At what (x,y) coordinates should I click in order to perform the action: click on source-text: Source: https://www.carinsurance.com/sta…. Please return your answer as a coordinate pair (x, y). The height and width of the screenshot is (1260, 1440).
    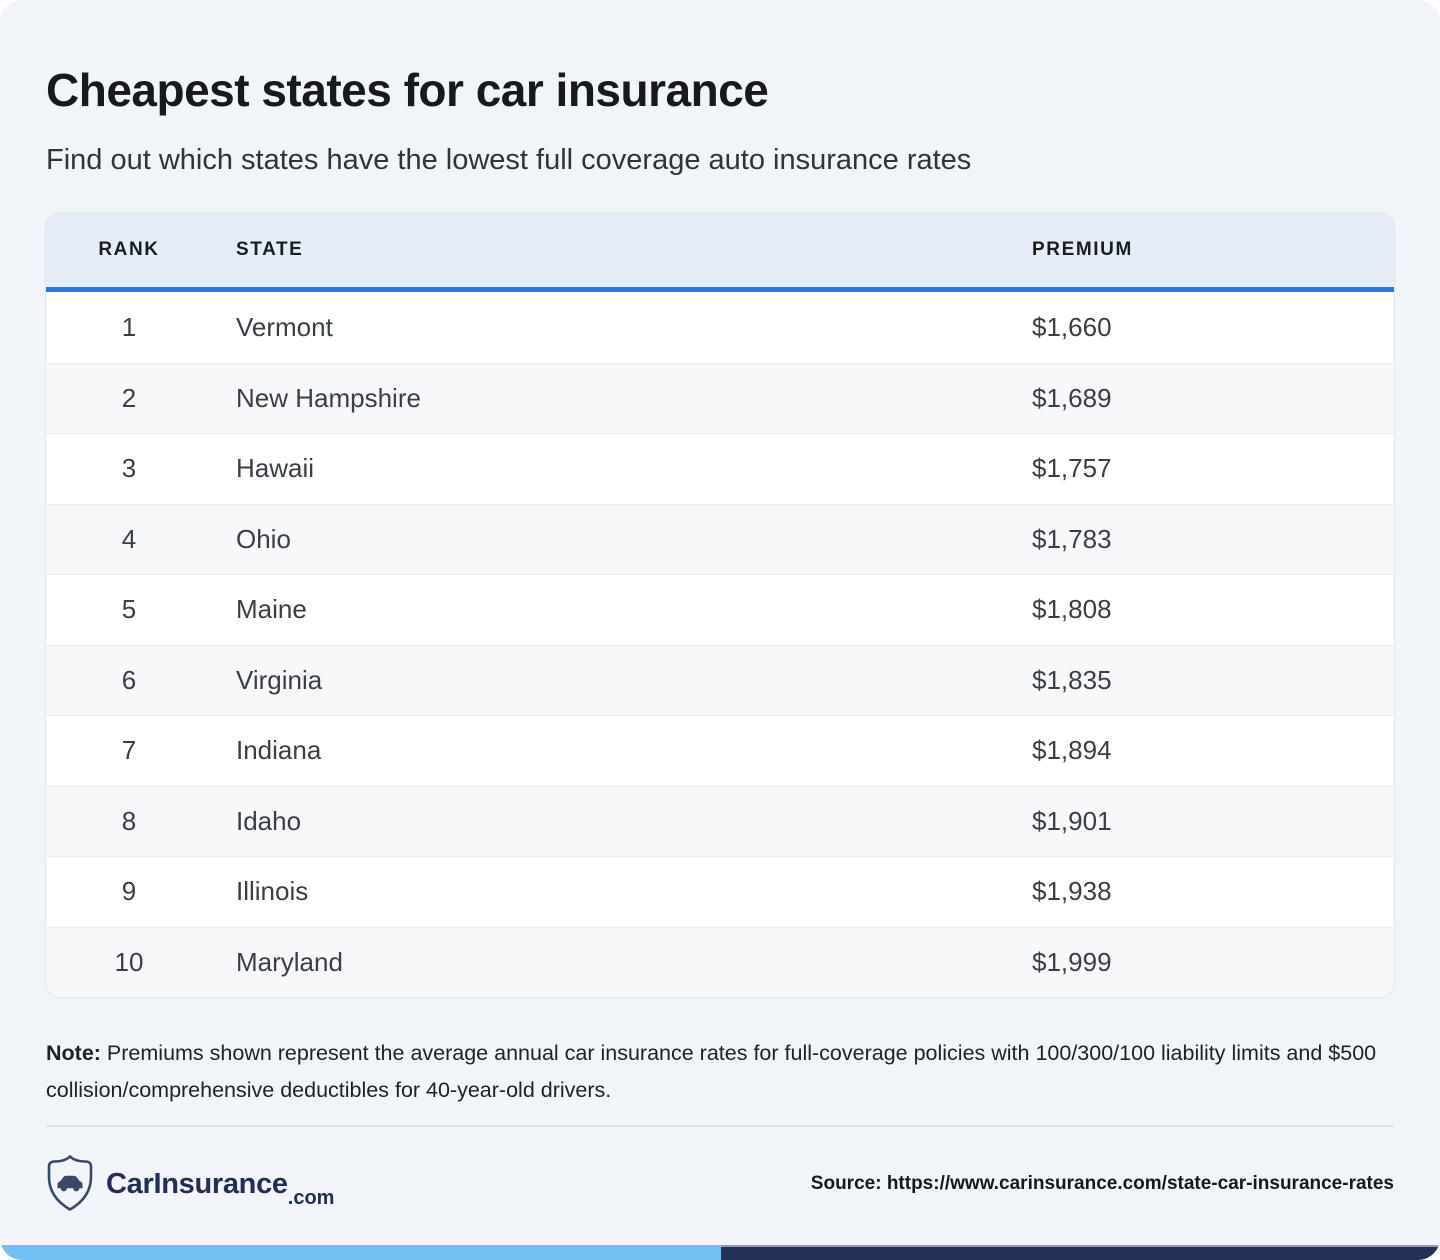
    Looking at the image, I should click on (1102, 1183).